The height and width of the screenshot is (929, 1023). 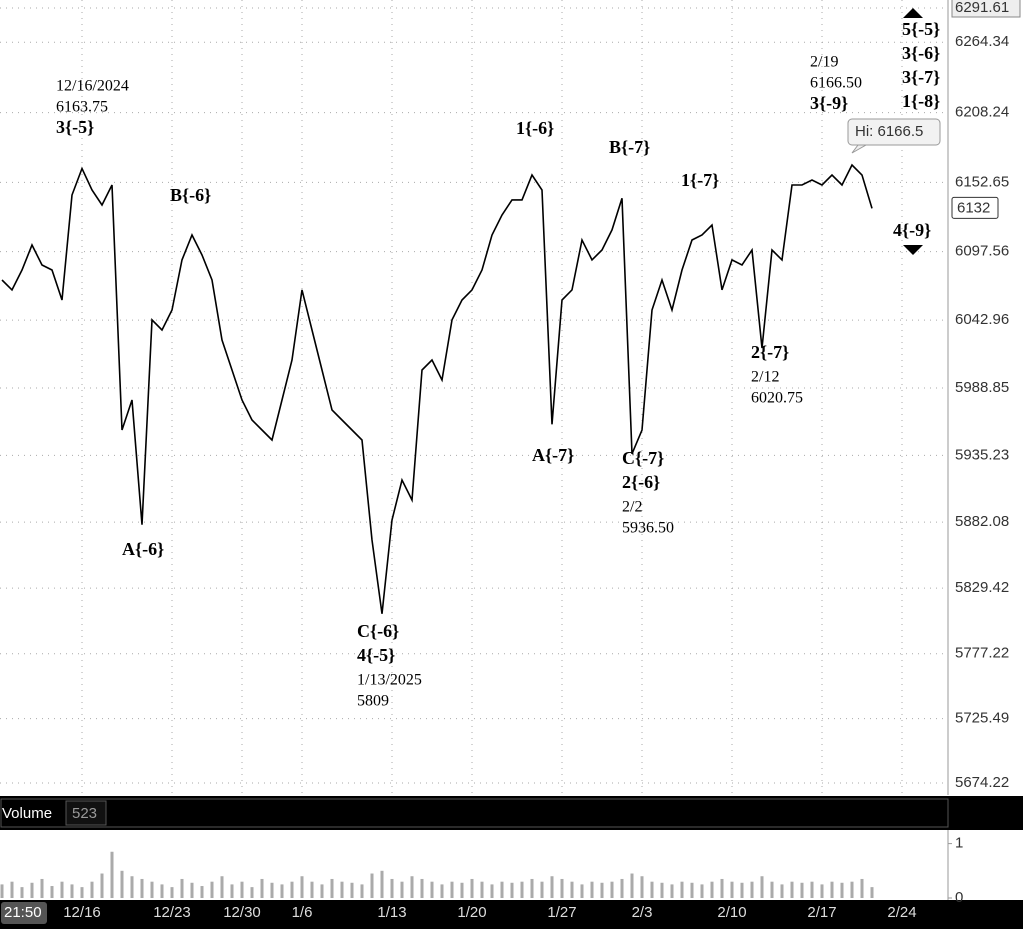 What do you see at coordinates (982, 8) in the screenshot?
I see `y-tick-label: 6291.61` at bounding box center [982, 8].